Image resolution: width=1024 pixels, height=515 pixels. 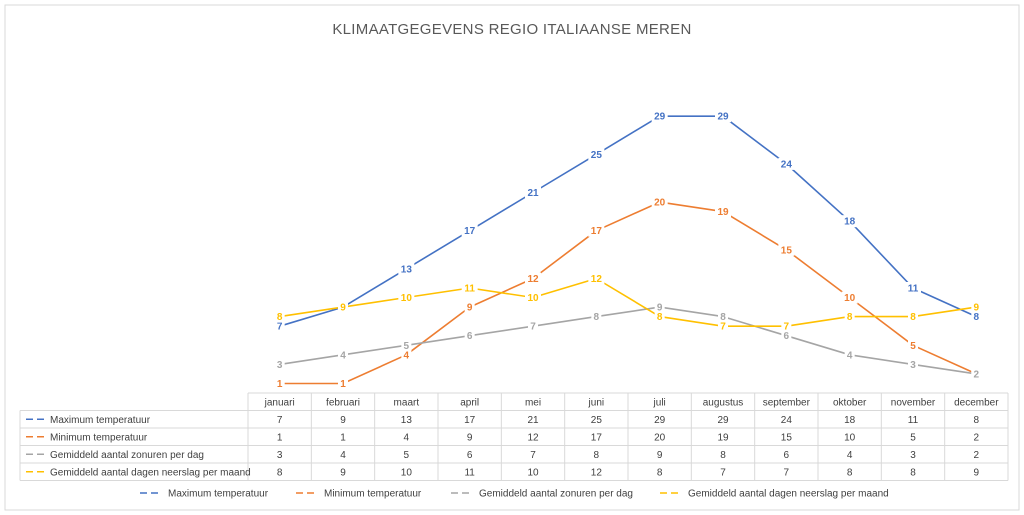 I want to click on data-label-gemiddeld-aantal-dagen-neerslag-per-maand: 12, so click(x=597, y=279).